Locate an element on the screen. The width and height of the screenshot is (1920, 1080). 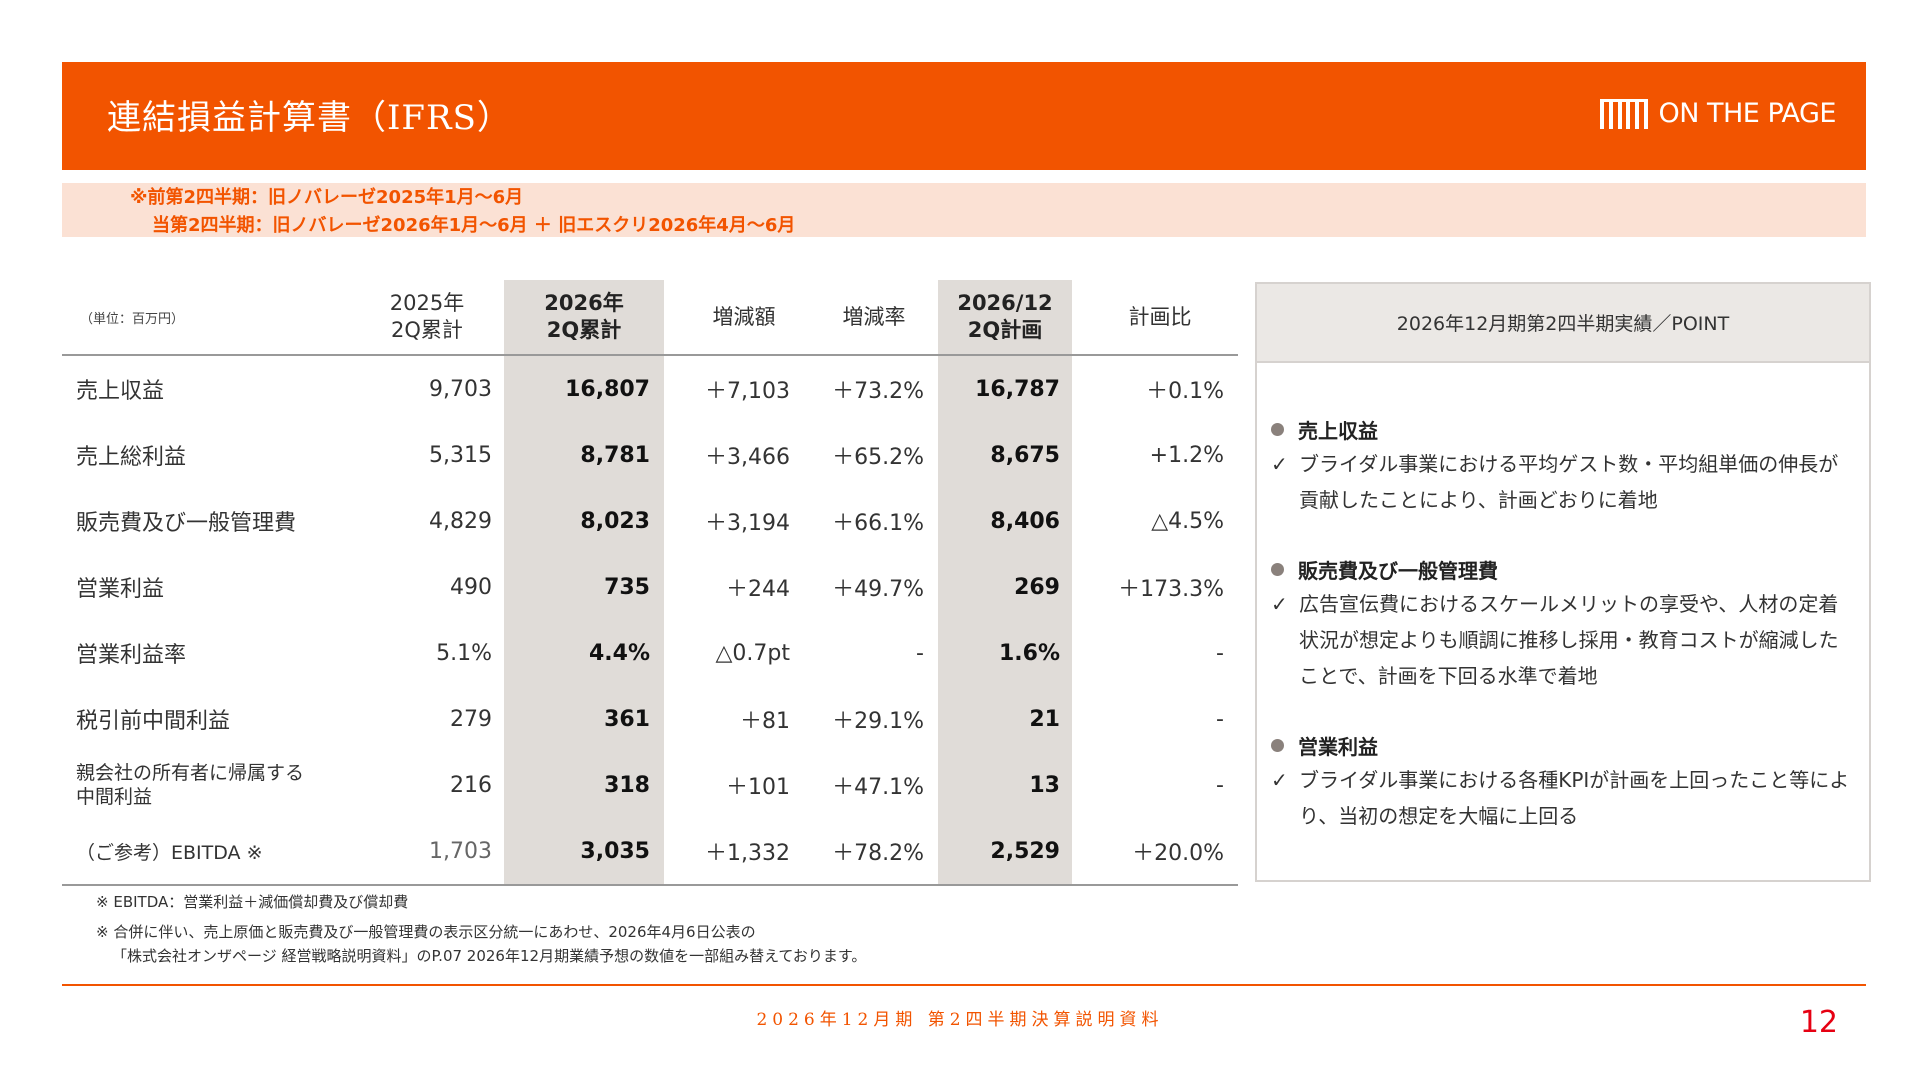
cell-2025-2q: 490 is located at coordinates (471, 587).